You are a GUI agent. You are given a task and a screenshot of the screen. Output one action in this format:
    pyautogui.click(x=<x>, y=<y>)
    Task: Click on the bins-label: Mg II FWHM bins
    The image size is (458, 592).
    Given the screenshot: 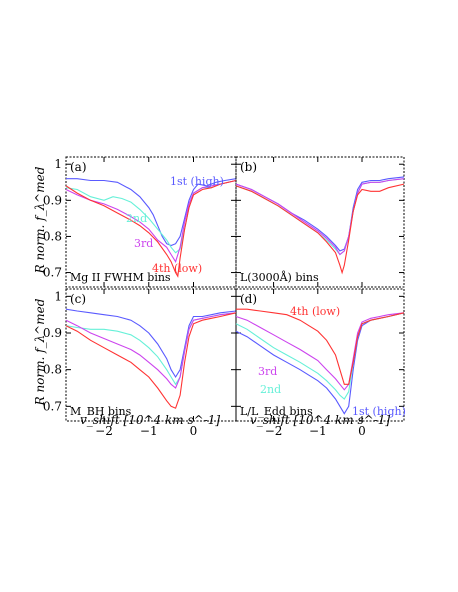 What is the action you would take?
    pyautogui.click(x=120, y=277)
    